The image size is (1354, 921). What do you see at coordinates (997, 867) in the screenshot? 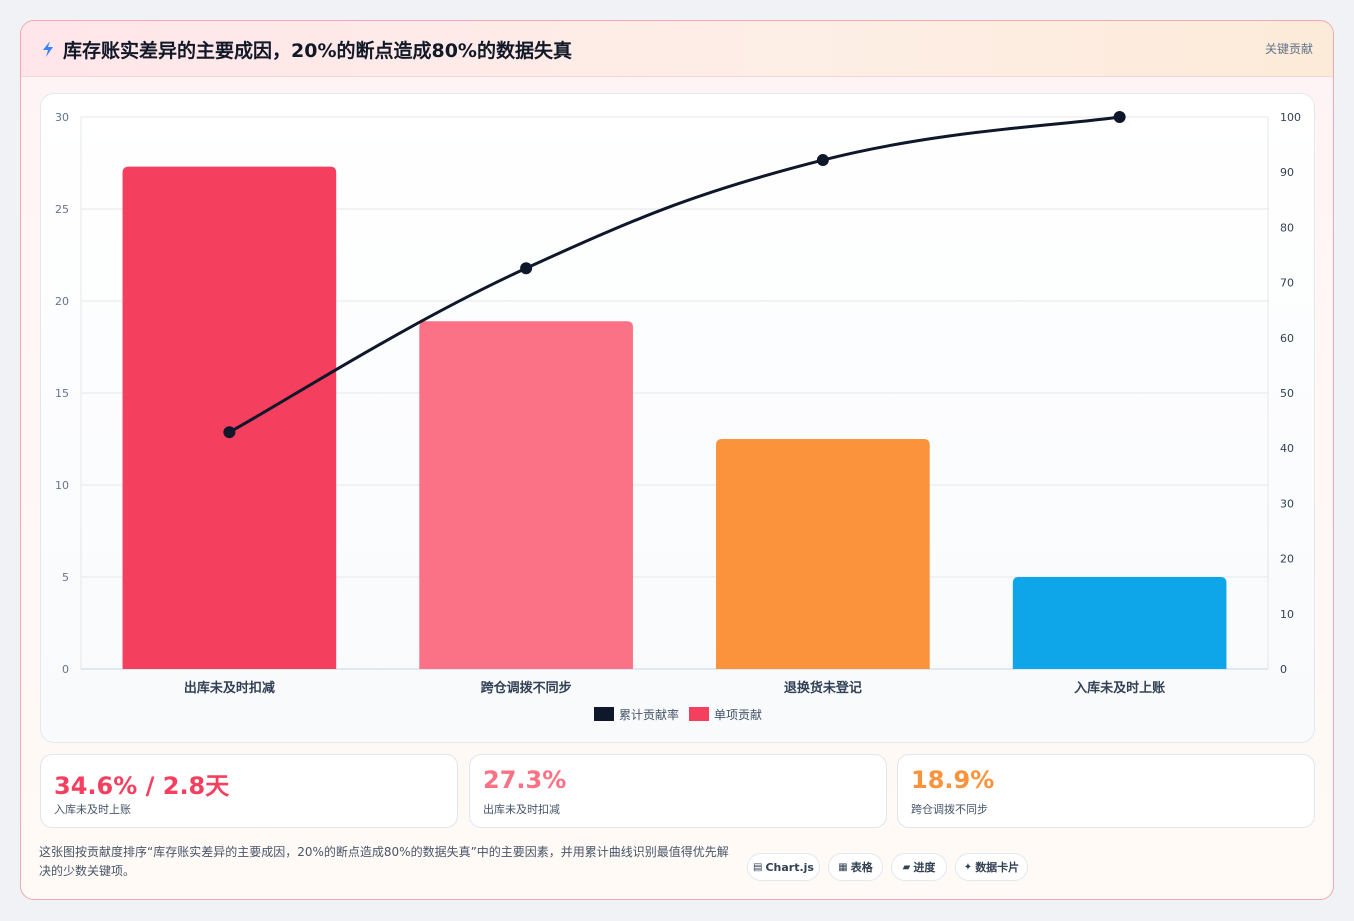
I see `tag-label: 数据卡片` at bounding box center [997, 867].